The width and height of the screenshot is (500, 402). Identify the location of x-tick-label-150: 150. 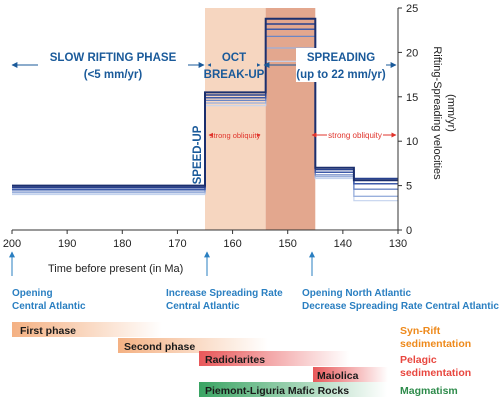
(288, 244).